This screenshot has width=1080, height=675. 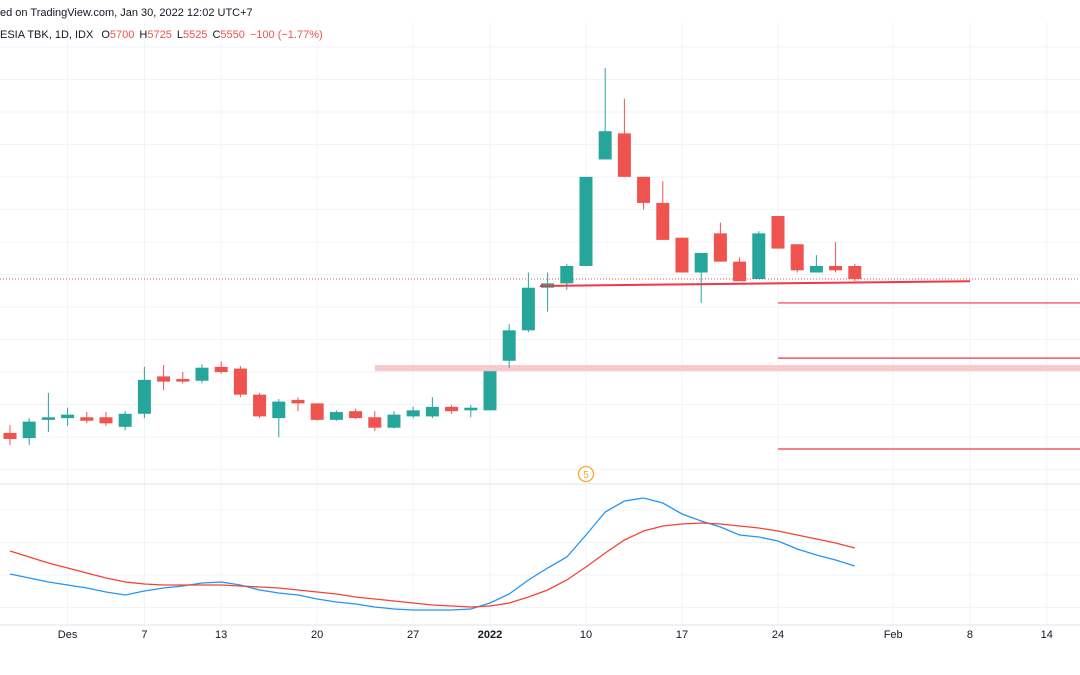 What do you see at coordinates (754, 283) in the screenshot?
I see `trend-line` at bounding box center [754, 283].